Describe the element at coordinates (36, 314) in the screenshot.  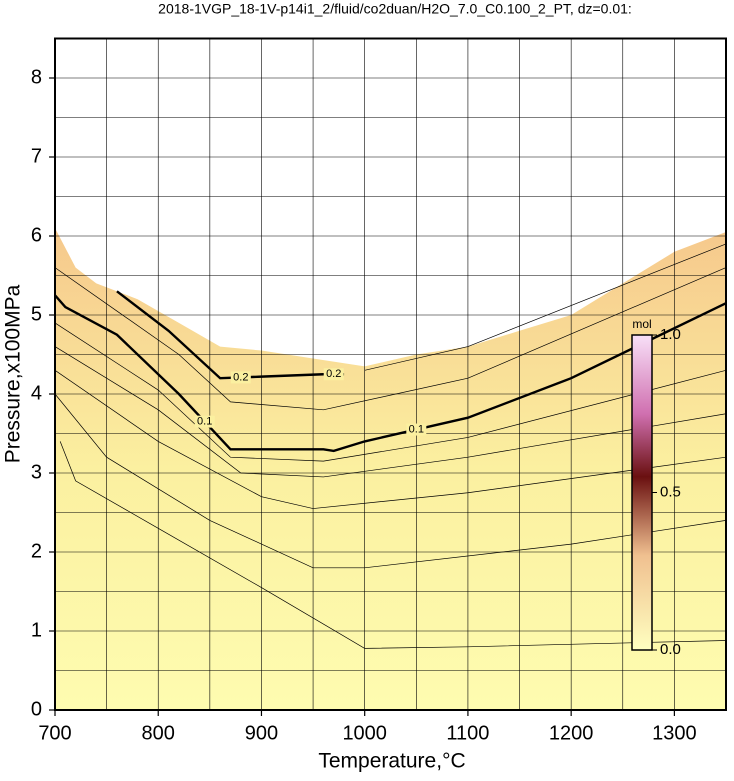
I see `y-tick-label: 5` at that location.